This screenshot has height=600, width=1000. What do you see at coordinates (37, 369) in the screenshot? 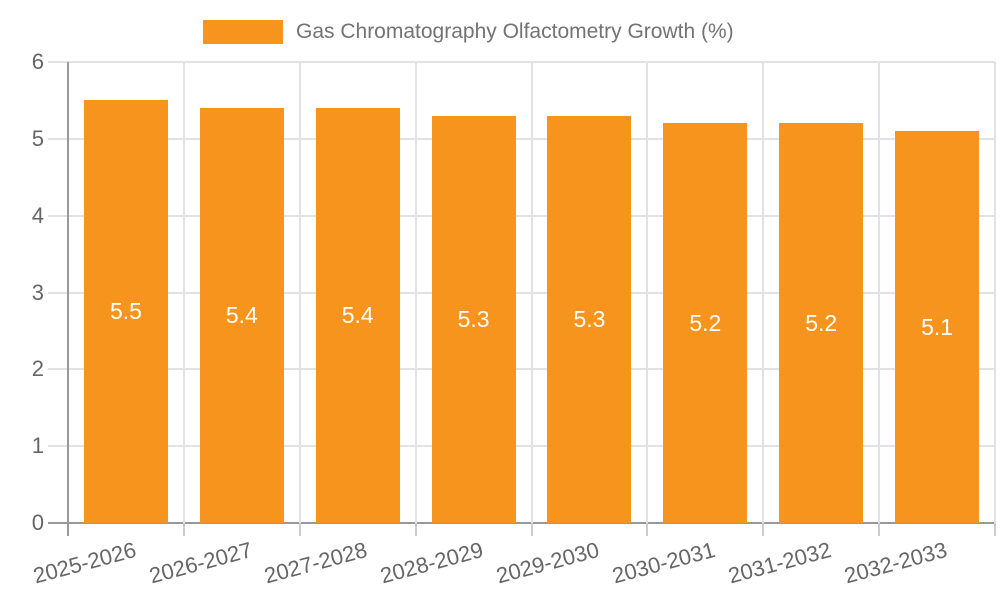
I see `y-tick-label: 2` at bounding box center [37, 369].